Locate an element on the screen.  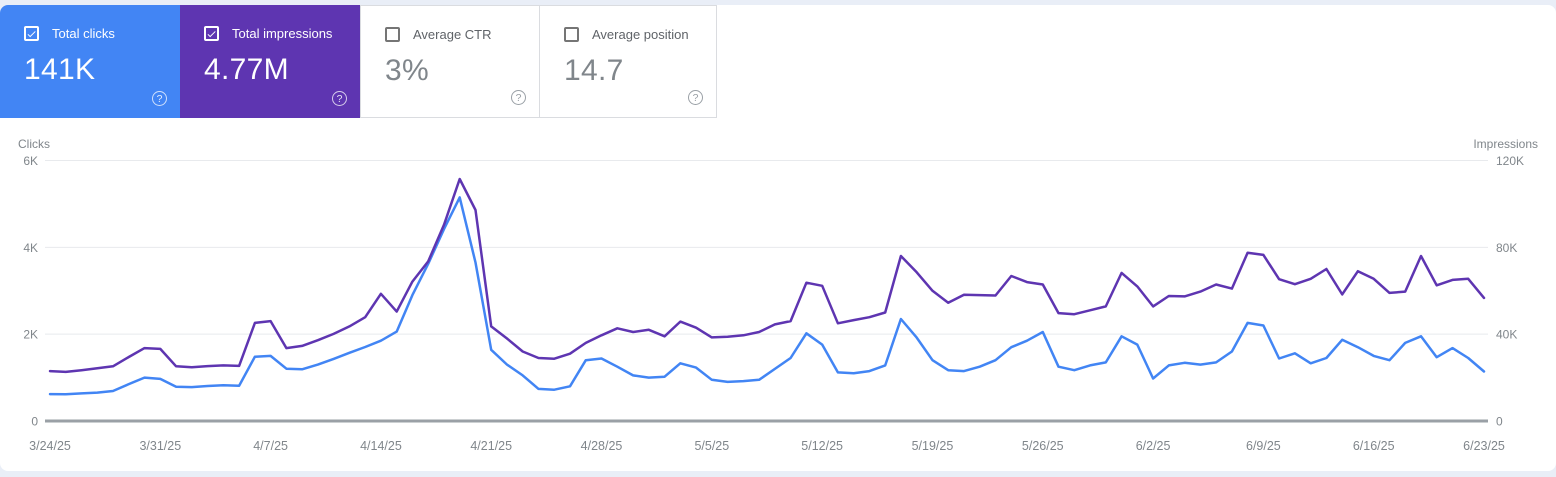
card-header: Total impressions is located at coordinates (282, 33).